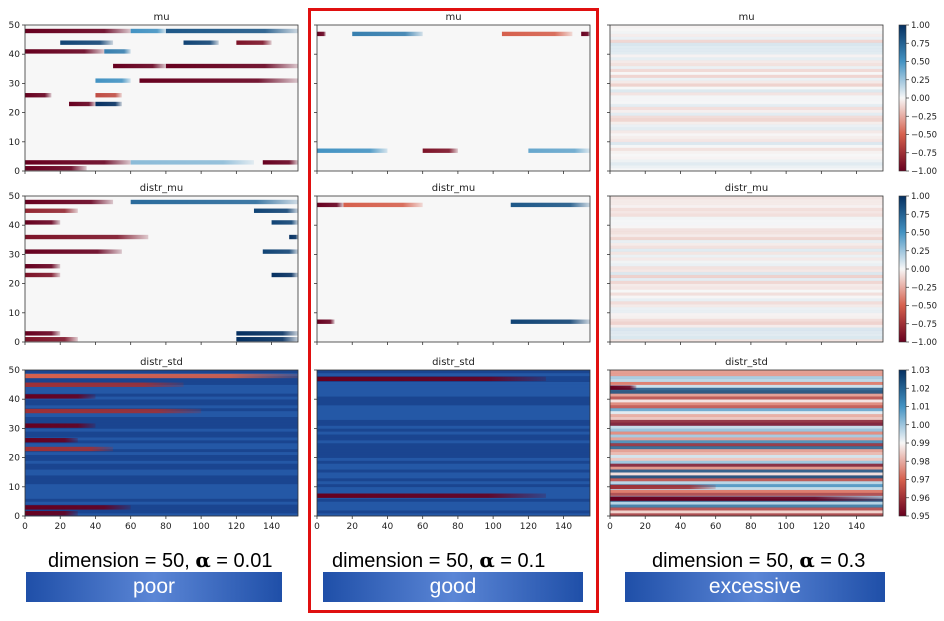 This screenshot has width=944, height=621. What do you see at coordinates (856, 527) in the screenshot?
I see `x-tick-label: 140` at bounding box center [856, 527].